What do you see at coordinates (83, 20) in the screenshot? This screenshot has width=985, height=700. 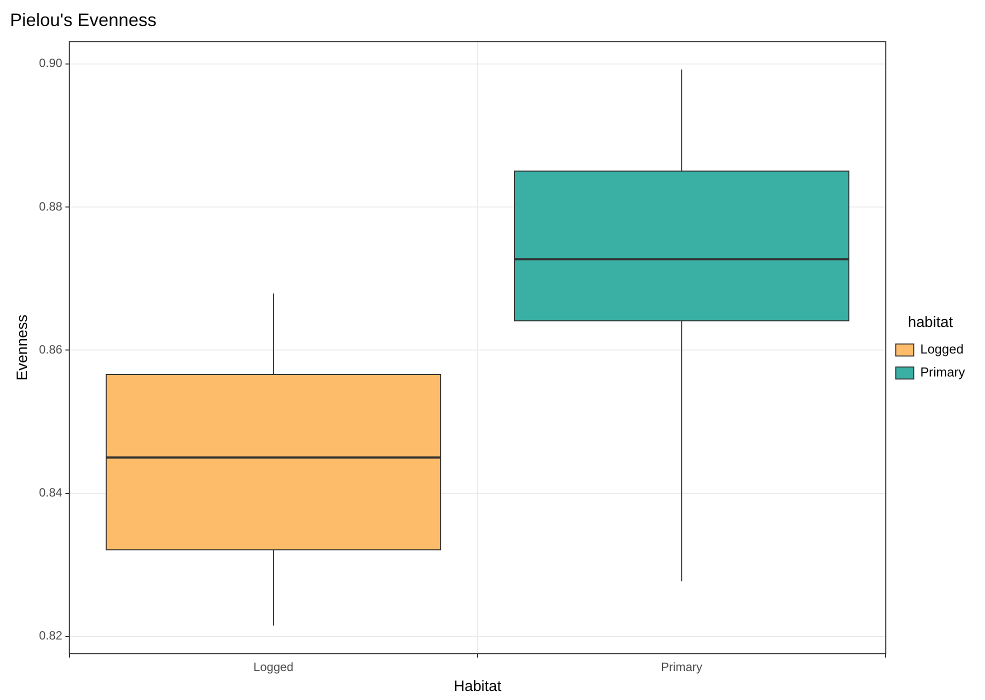 I see `chart-title: Pielou's Evenness` at bounding box center [83, 20].